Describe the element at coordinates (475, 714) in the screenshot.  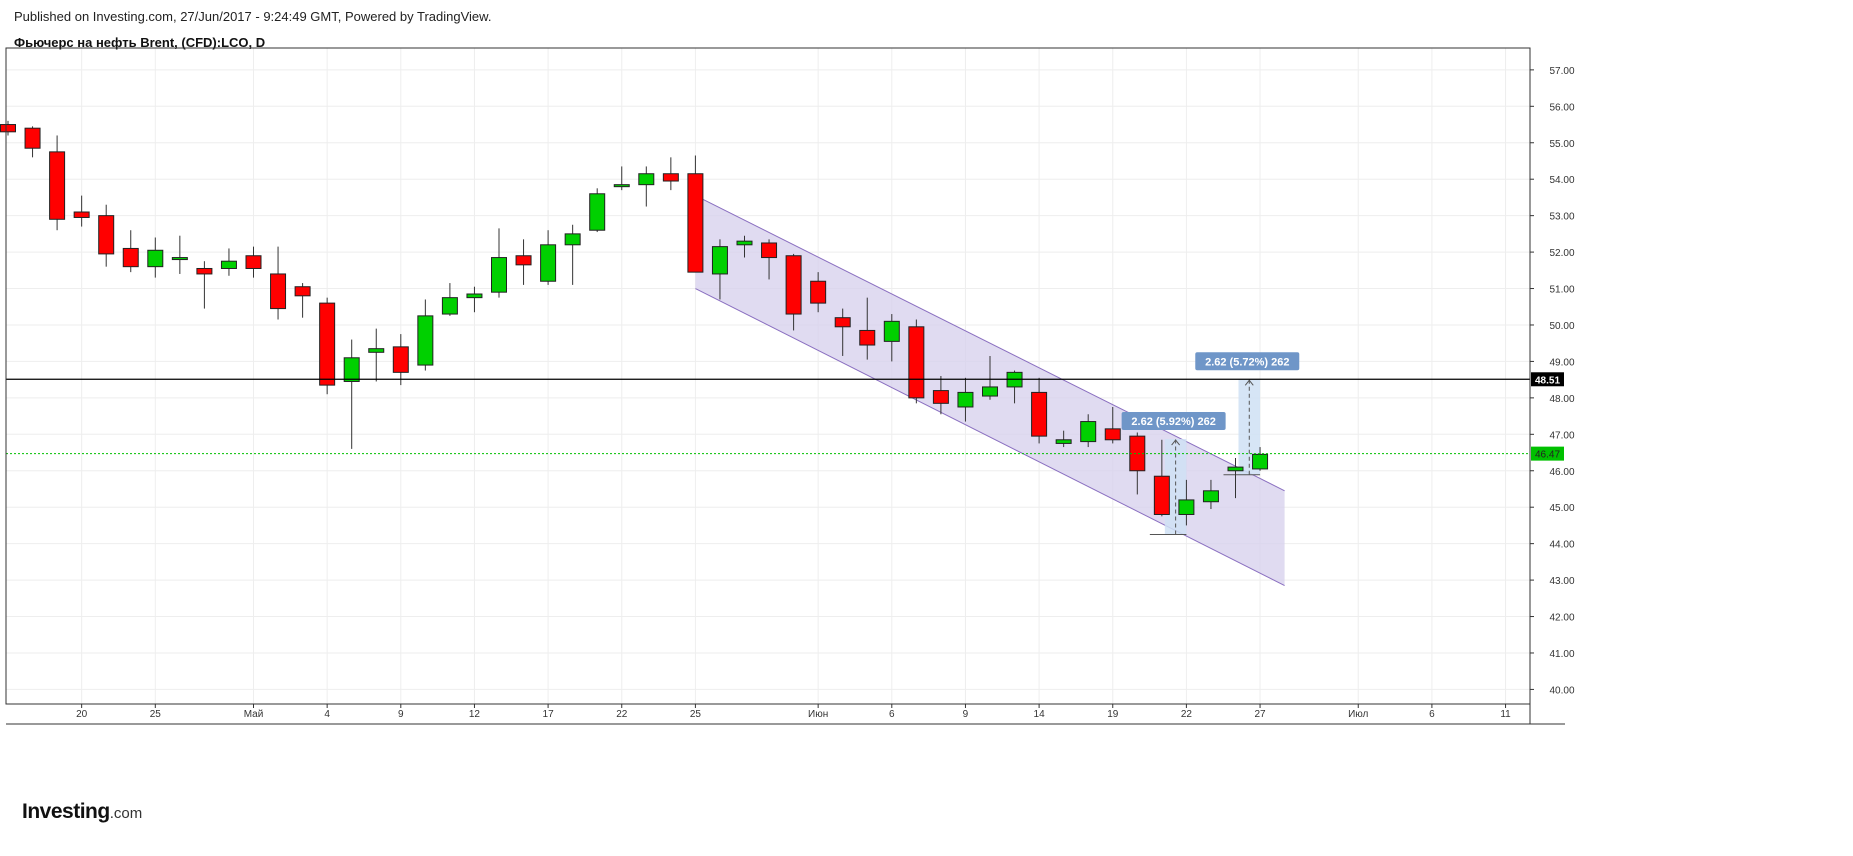
I see `x-tick-label: 12` at that location.